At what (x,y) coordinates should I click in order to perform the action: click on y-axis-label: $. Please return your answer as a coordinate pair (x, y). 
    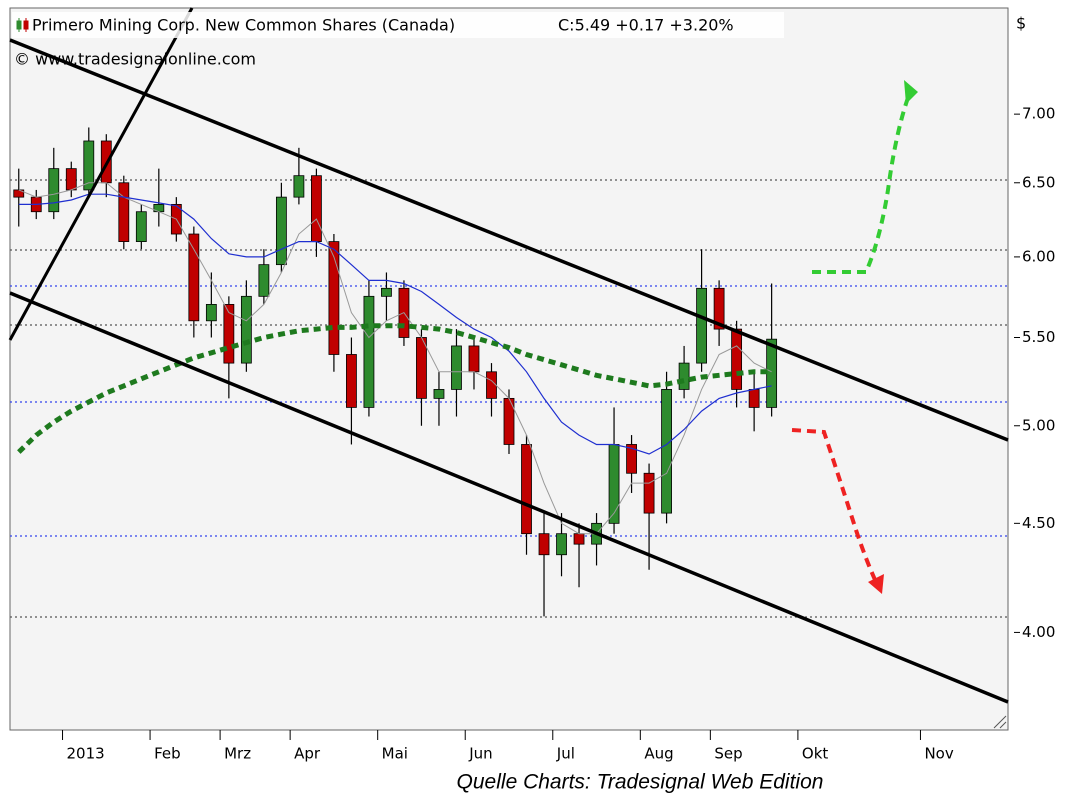
    Looking at the image, I should click on (1021, 23).